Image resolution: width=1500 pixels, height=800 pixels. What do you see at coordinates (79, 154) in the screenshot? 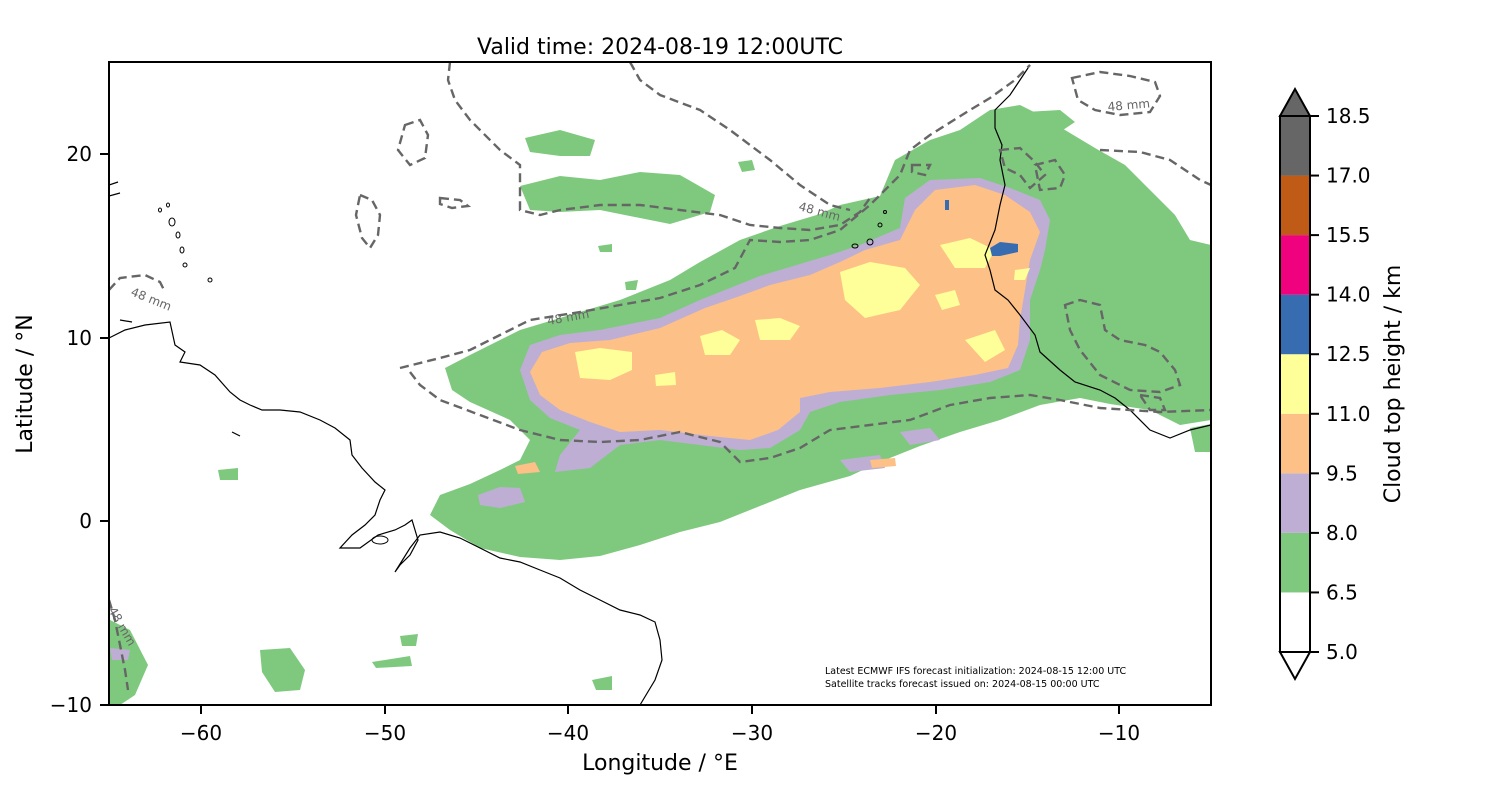
I see `y-tick-label: 20` at bounding box center [79, 154].